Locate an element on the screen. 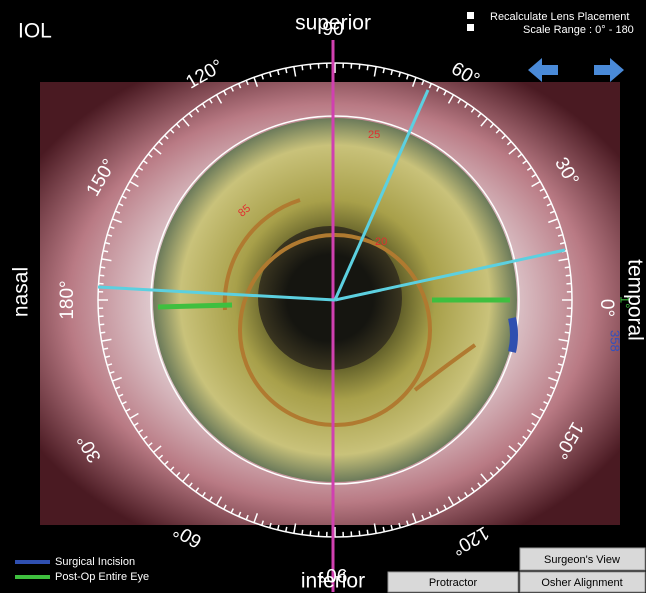  rotate-left-button is located at coordinates (543, 70).